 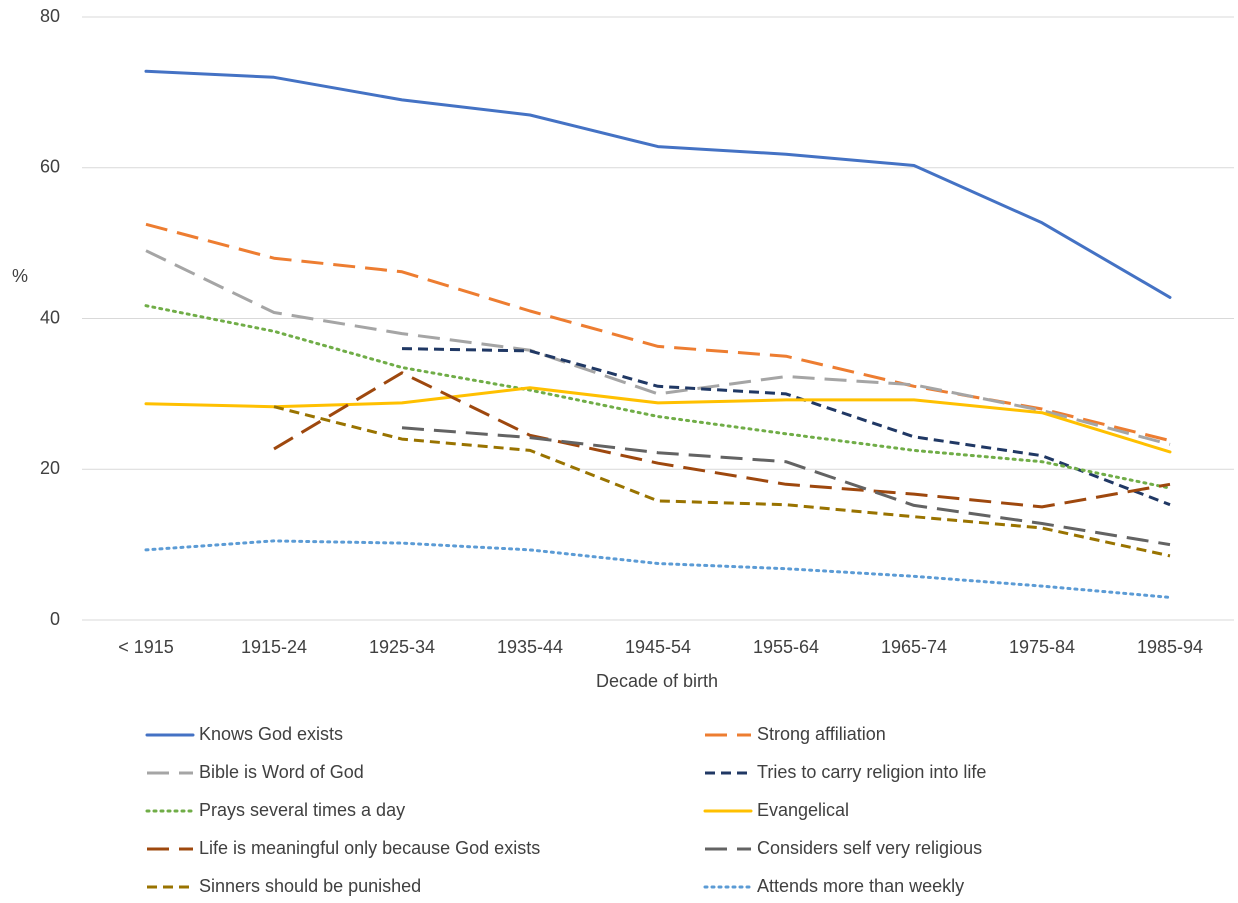 What do you see at coordinates (50, 16) in the screenshot?
I see `y-tick-label: 80` at bounding box center [50, 16].